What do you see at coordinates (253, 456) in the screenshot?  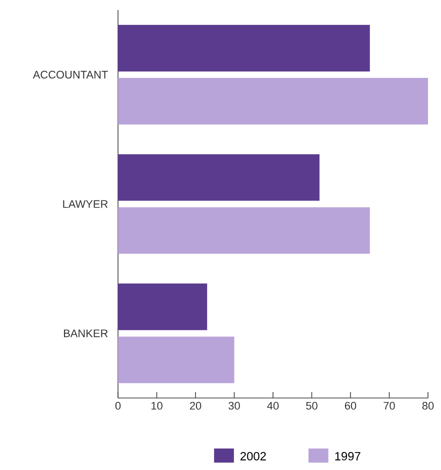 I see `legend-label: 2002` at bounding box center [253, 456].